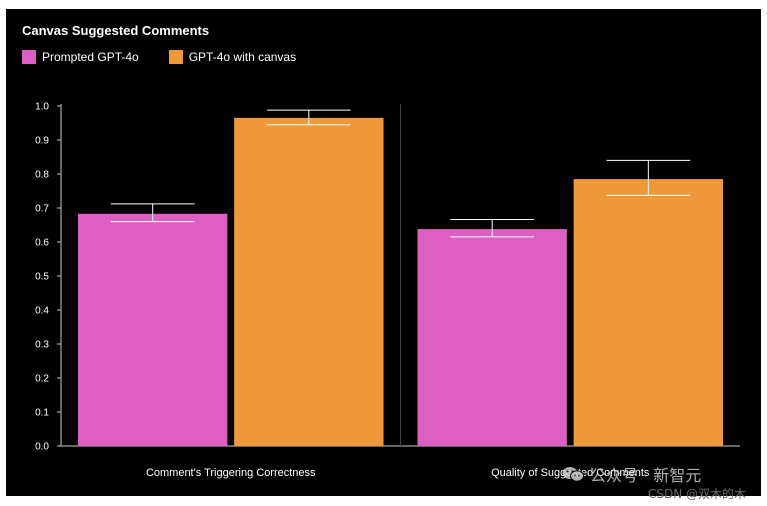 This screenshot has height=506, width=767. What do you see at coordinates (42, 311) in the screenshot?
I see `y-tick-label: 0.4` at bounding box center [42, 311].